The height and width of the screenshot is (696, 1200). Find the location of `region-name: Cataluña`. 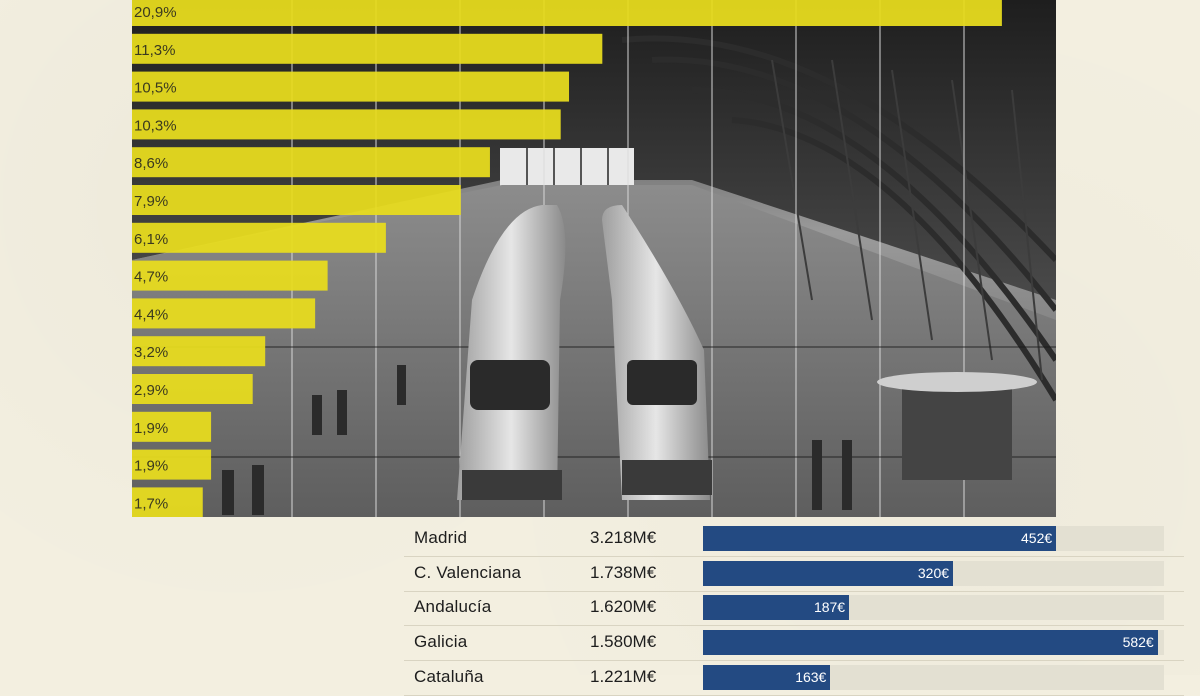

region-name: Cataluña is located at coordinates (449, 676).